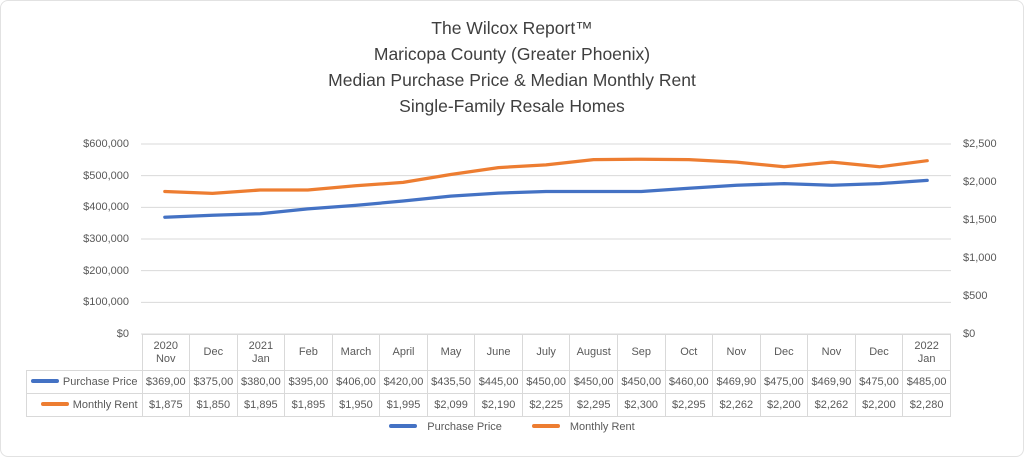 This screenshot has width=1024, height=457. I want to click on table-value-cell: $420,00, so click(403, 382).